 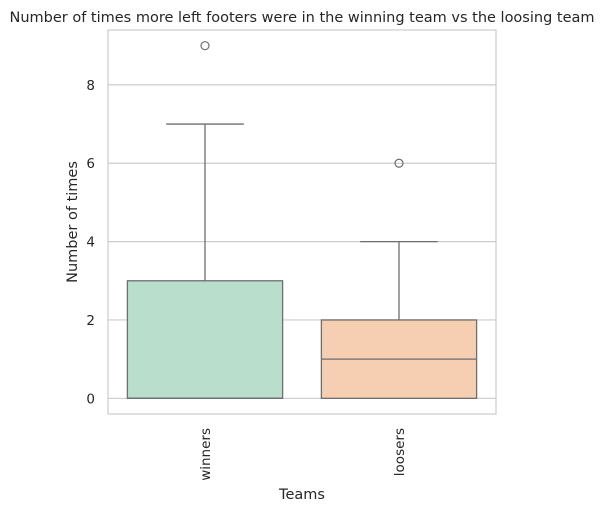 I want to click on box-group-loosers, so click(x=399, y=278).